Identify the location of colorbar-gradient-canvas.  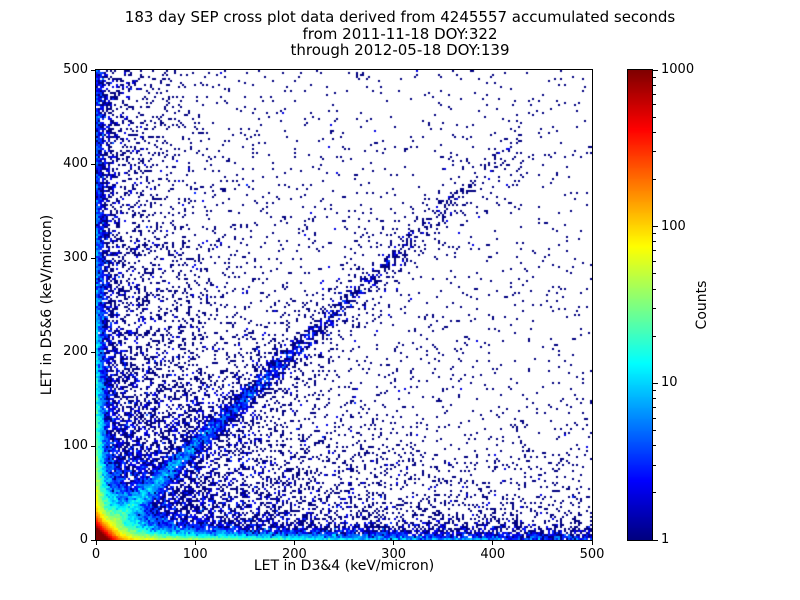
(640, 305).